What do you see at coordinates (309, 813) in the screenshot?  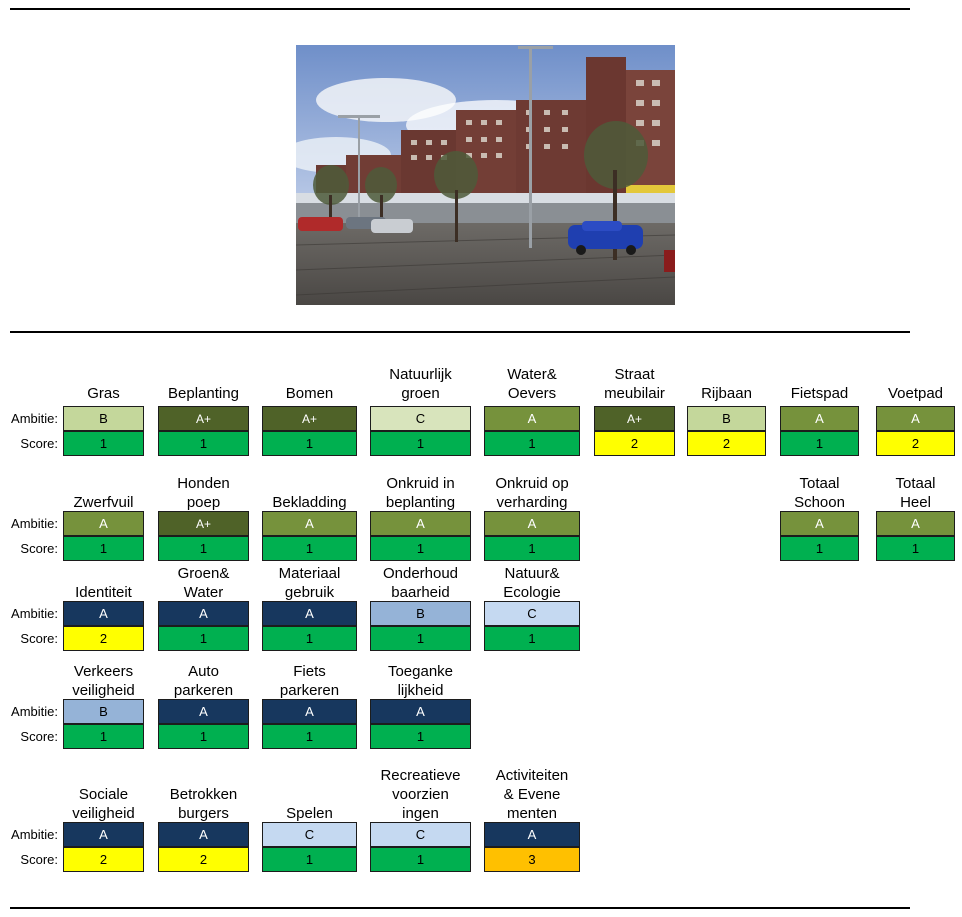 I see `category-label: Spelen` at bounding box center [309, 813].